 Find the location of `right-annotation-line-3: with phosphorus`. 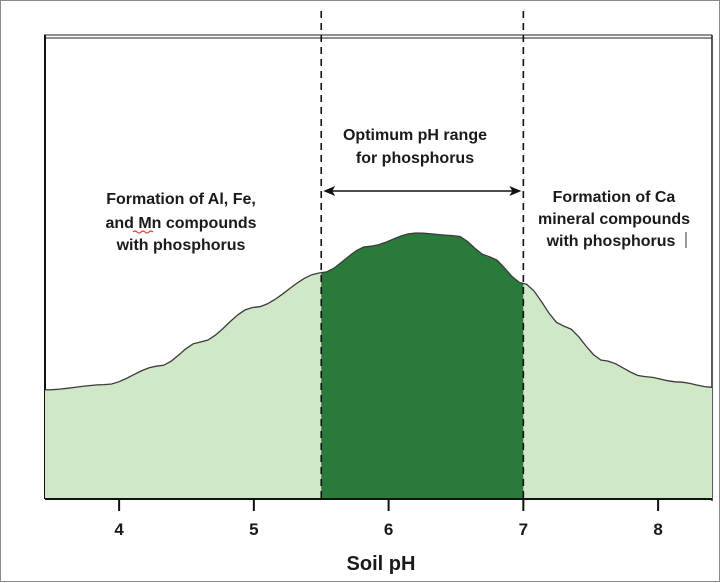

right-annotation-line-3: with phosphorus is located at coordinates (611, 241).